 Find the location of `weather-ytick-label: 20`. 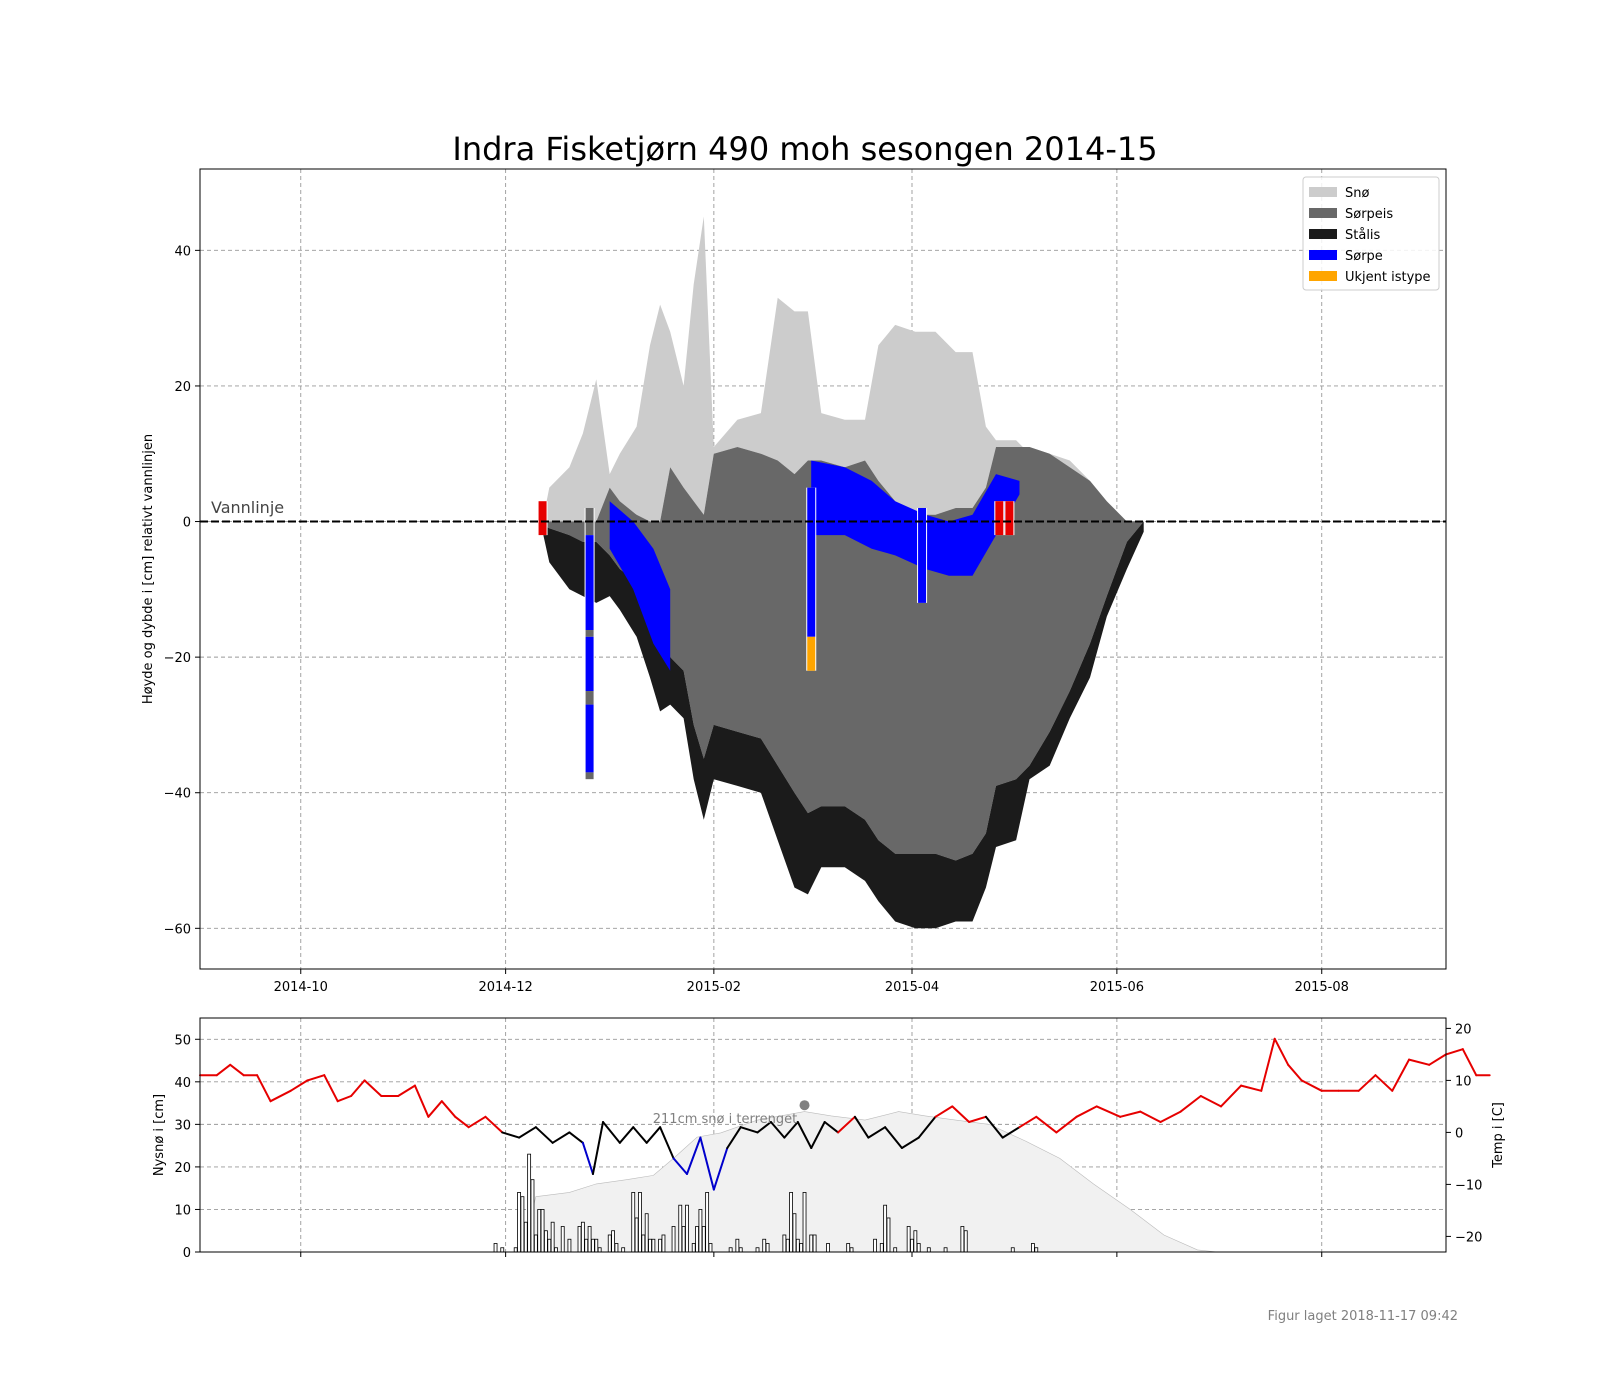

weather-ytick-label: 20 is located at coordinates (182, 1168).